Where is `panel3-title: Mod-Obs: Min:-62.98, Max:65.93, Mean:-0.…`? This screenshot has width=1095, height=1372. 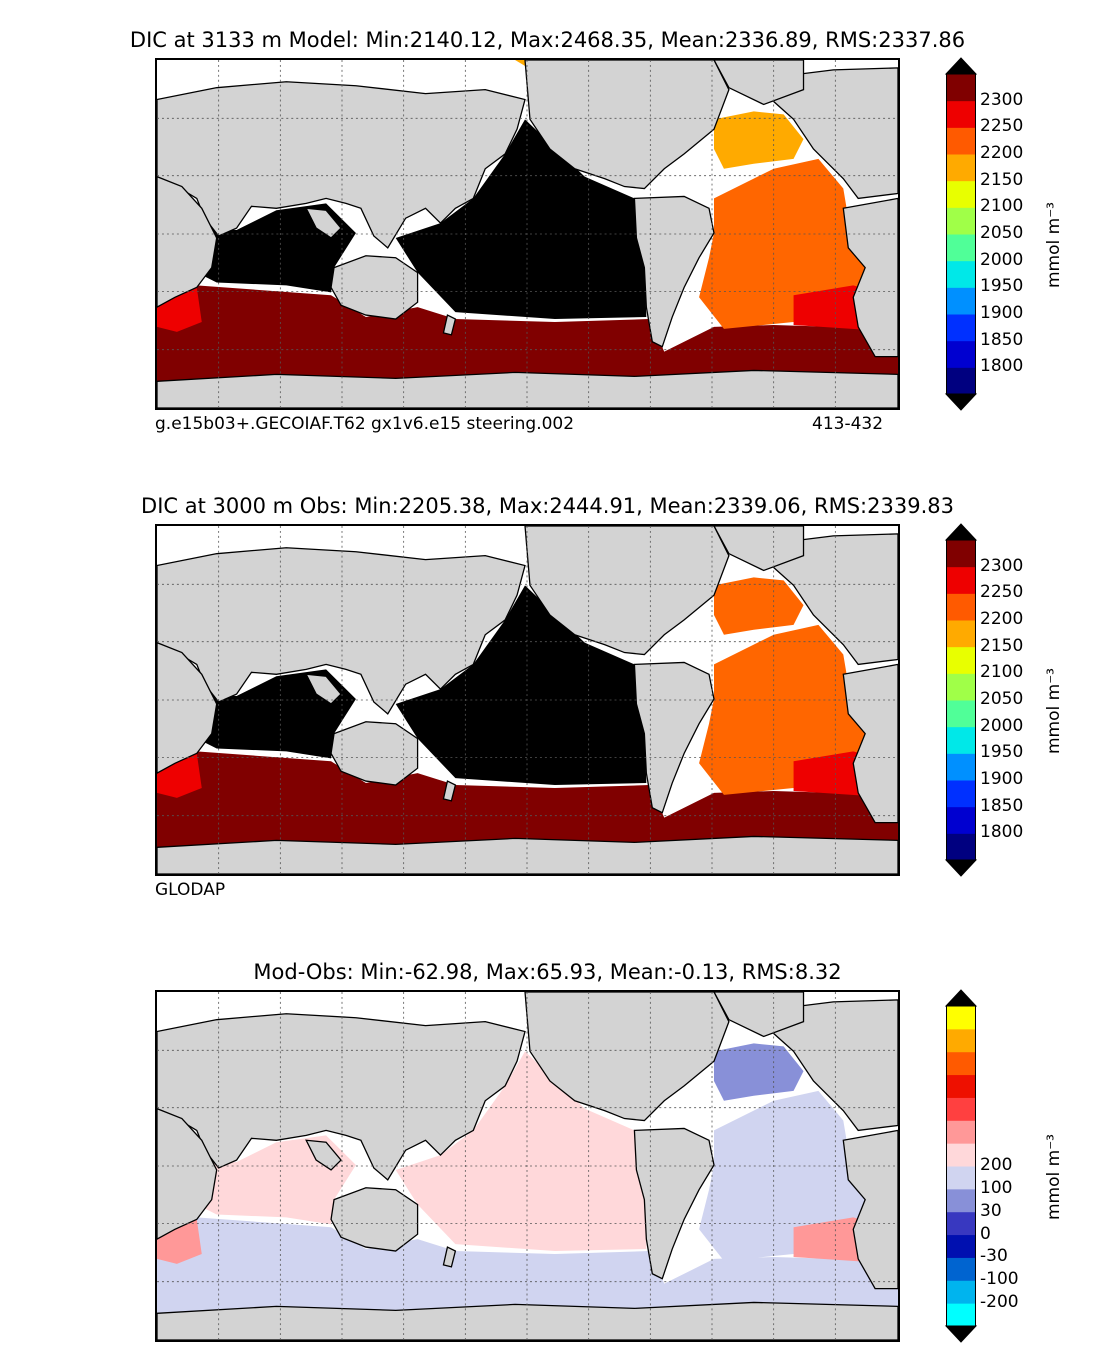
panel3-title: Mod-Obs: Min:-62.98, Max:65.93, Mean:-0.… is located at coordinates (547, 972).